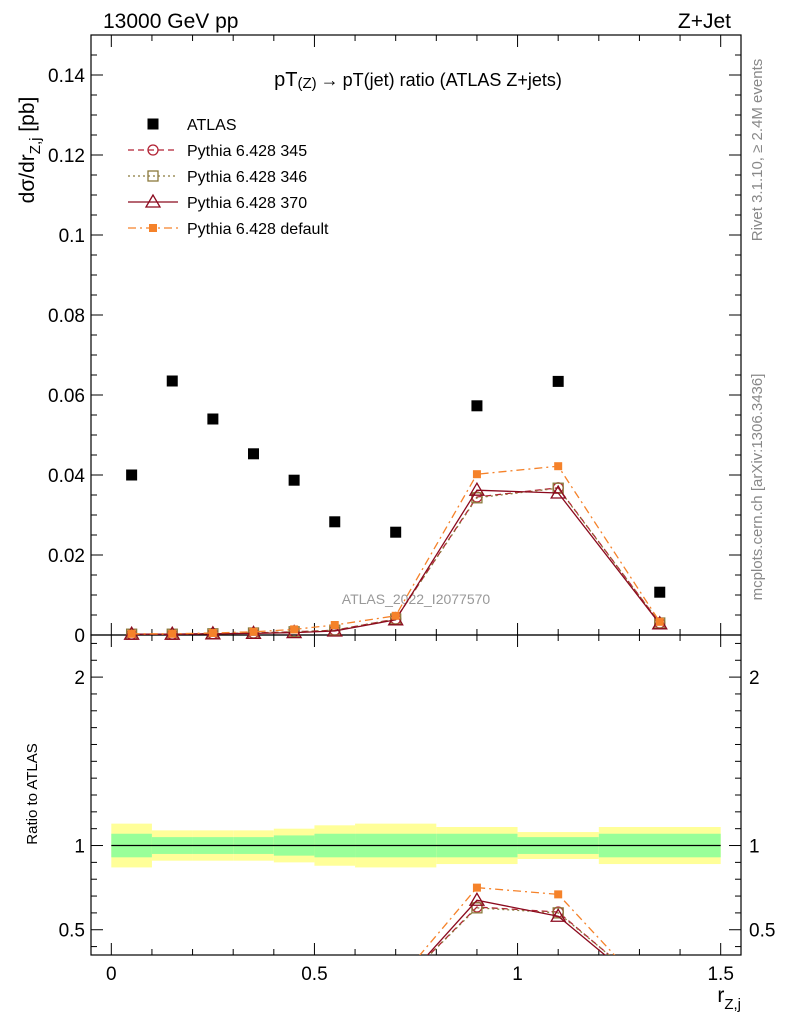  What do you see at coordinates (153, 228) in the screenshot?
I see `legend-pythia-6-428-default-marker` at bounding box center [153, 228].